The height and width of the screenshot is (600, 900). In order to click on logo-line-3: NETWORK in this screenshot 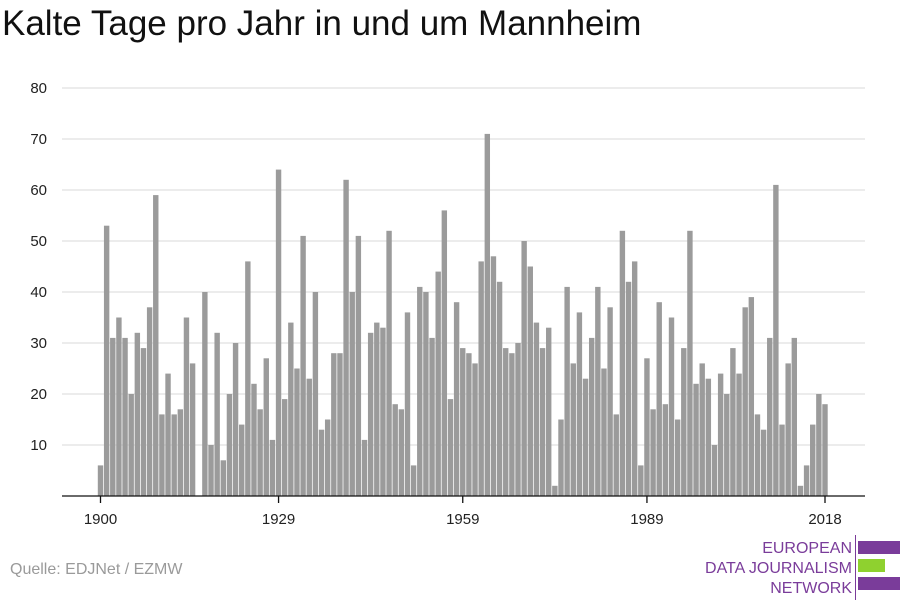, I will do `click(811, 588)`.